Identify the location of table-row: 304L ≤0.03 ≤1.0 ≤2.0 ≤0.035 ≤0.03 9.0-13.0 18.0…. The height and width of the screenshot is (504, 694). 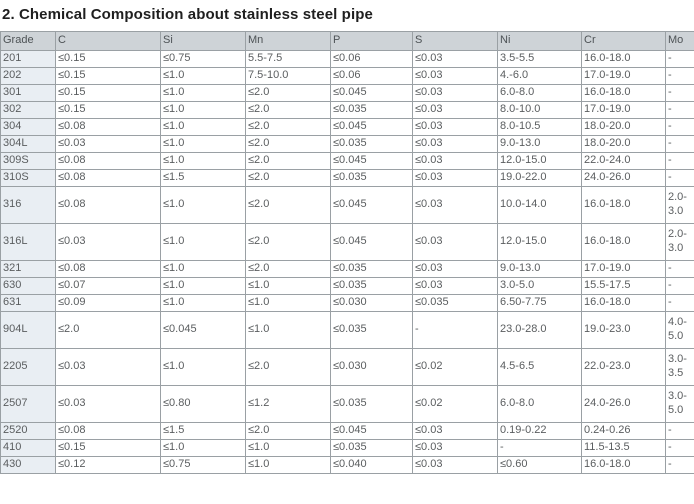
(347, 144).